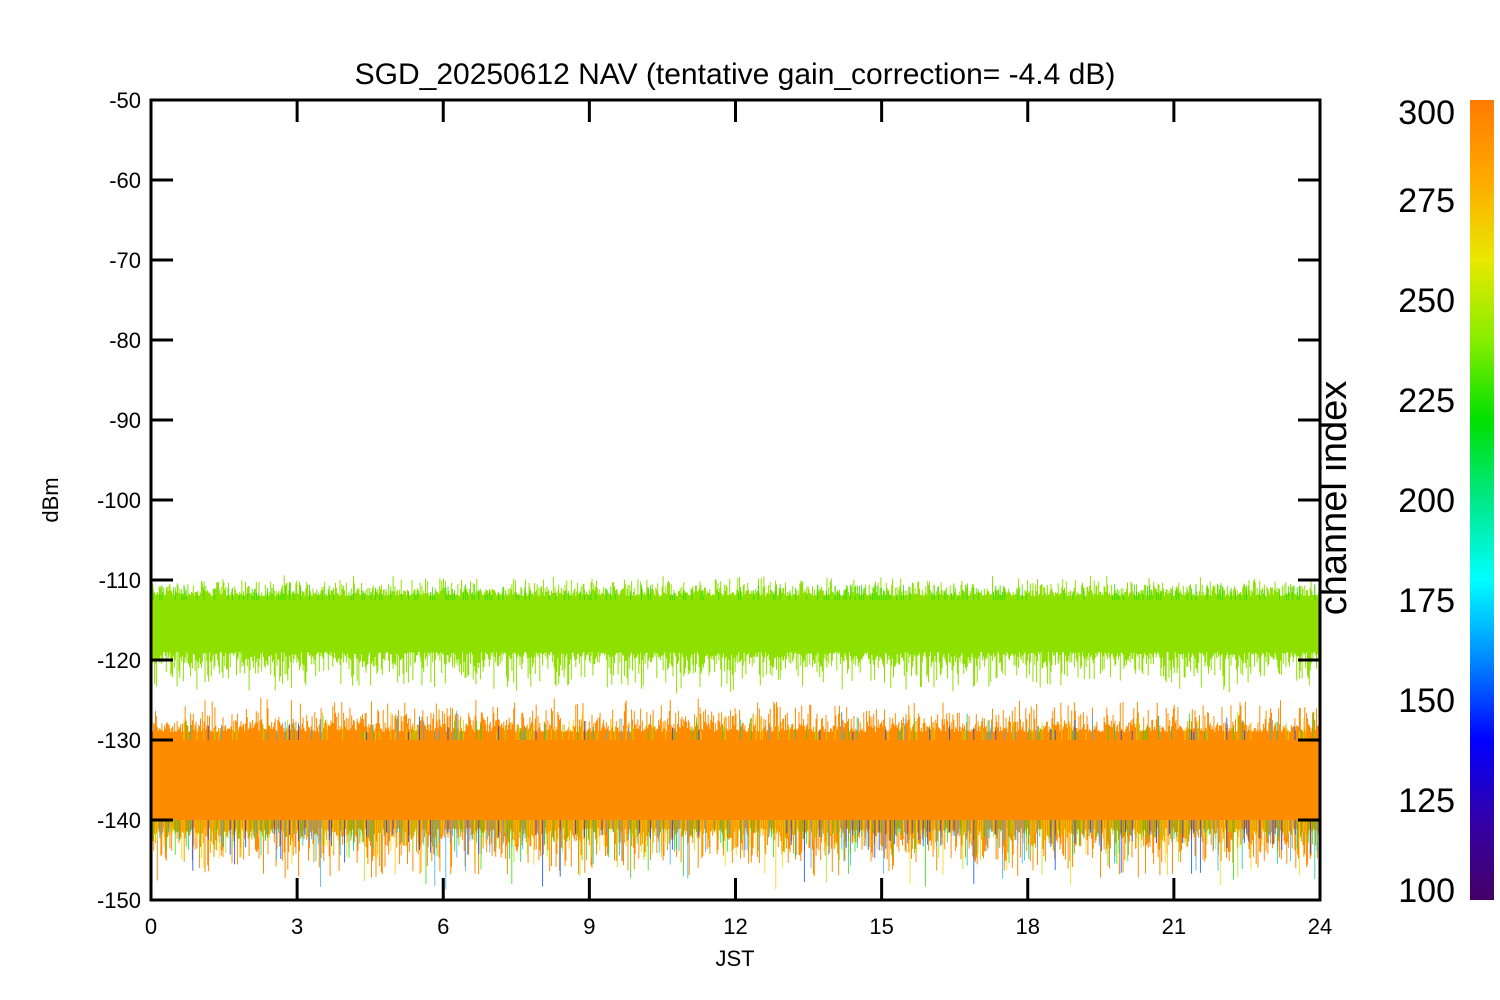 This screenshot has width=1500, height=1000. I want to click on y-tick-label: -50, so click(125, 100).